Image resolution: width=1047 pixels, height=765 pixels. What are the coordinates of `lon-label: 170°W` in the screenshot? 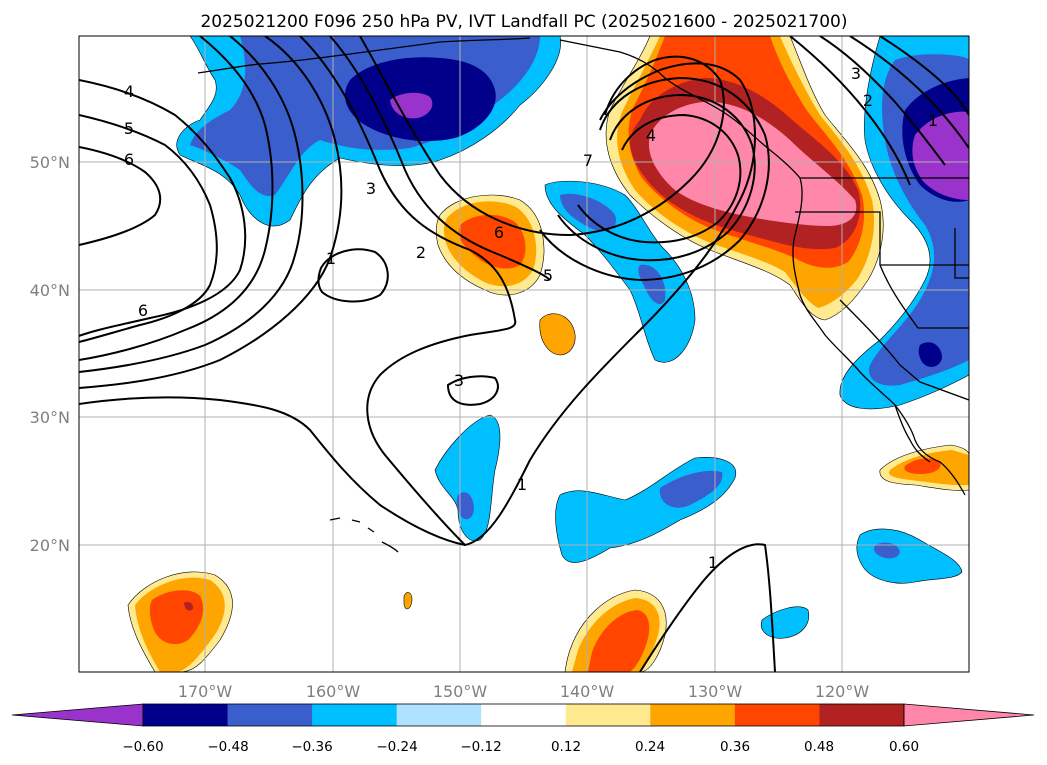 It's located at (205, 691).